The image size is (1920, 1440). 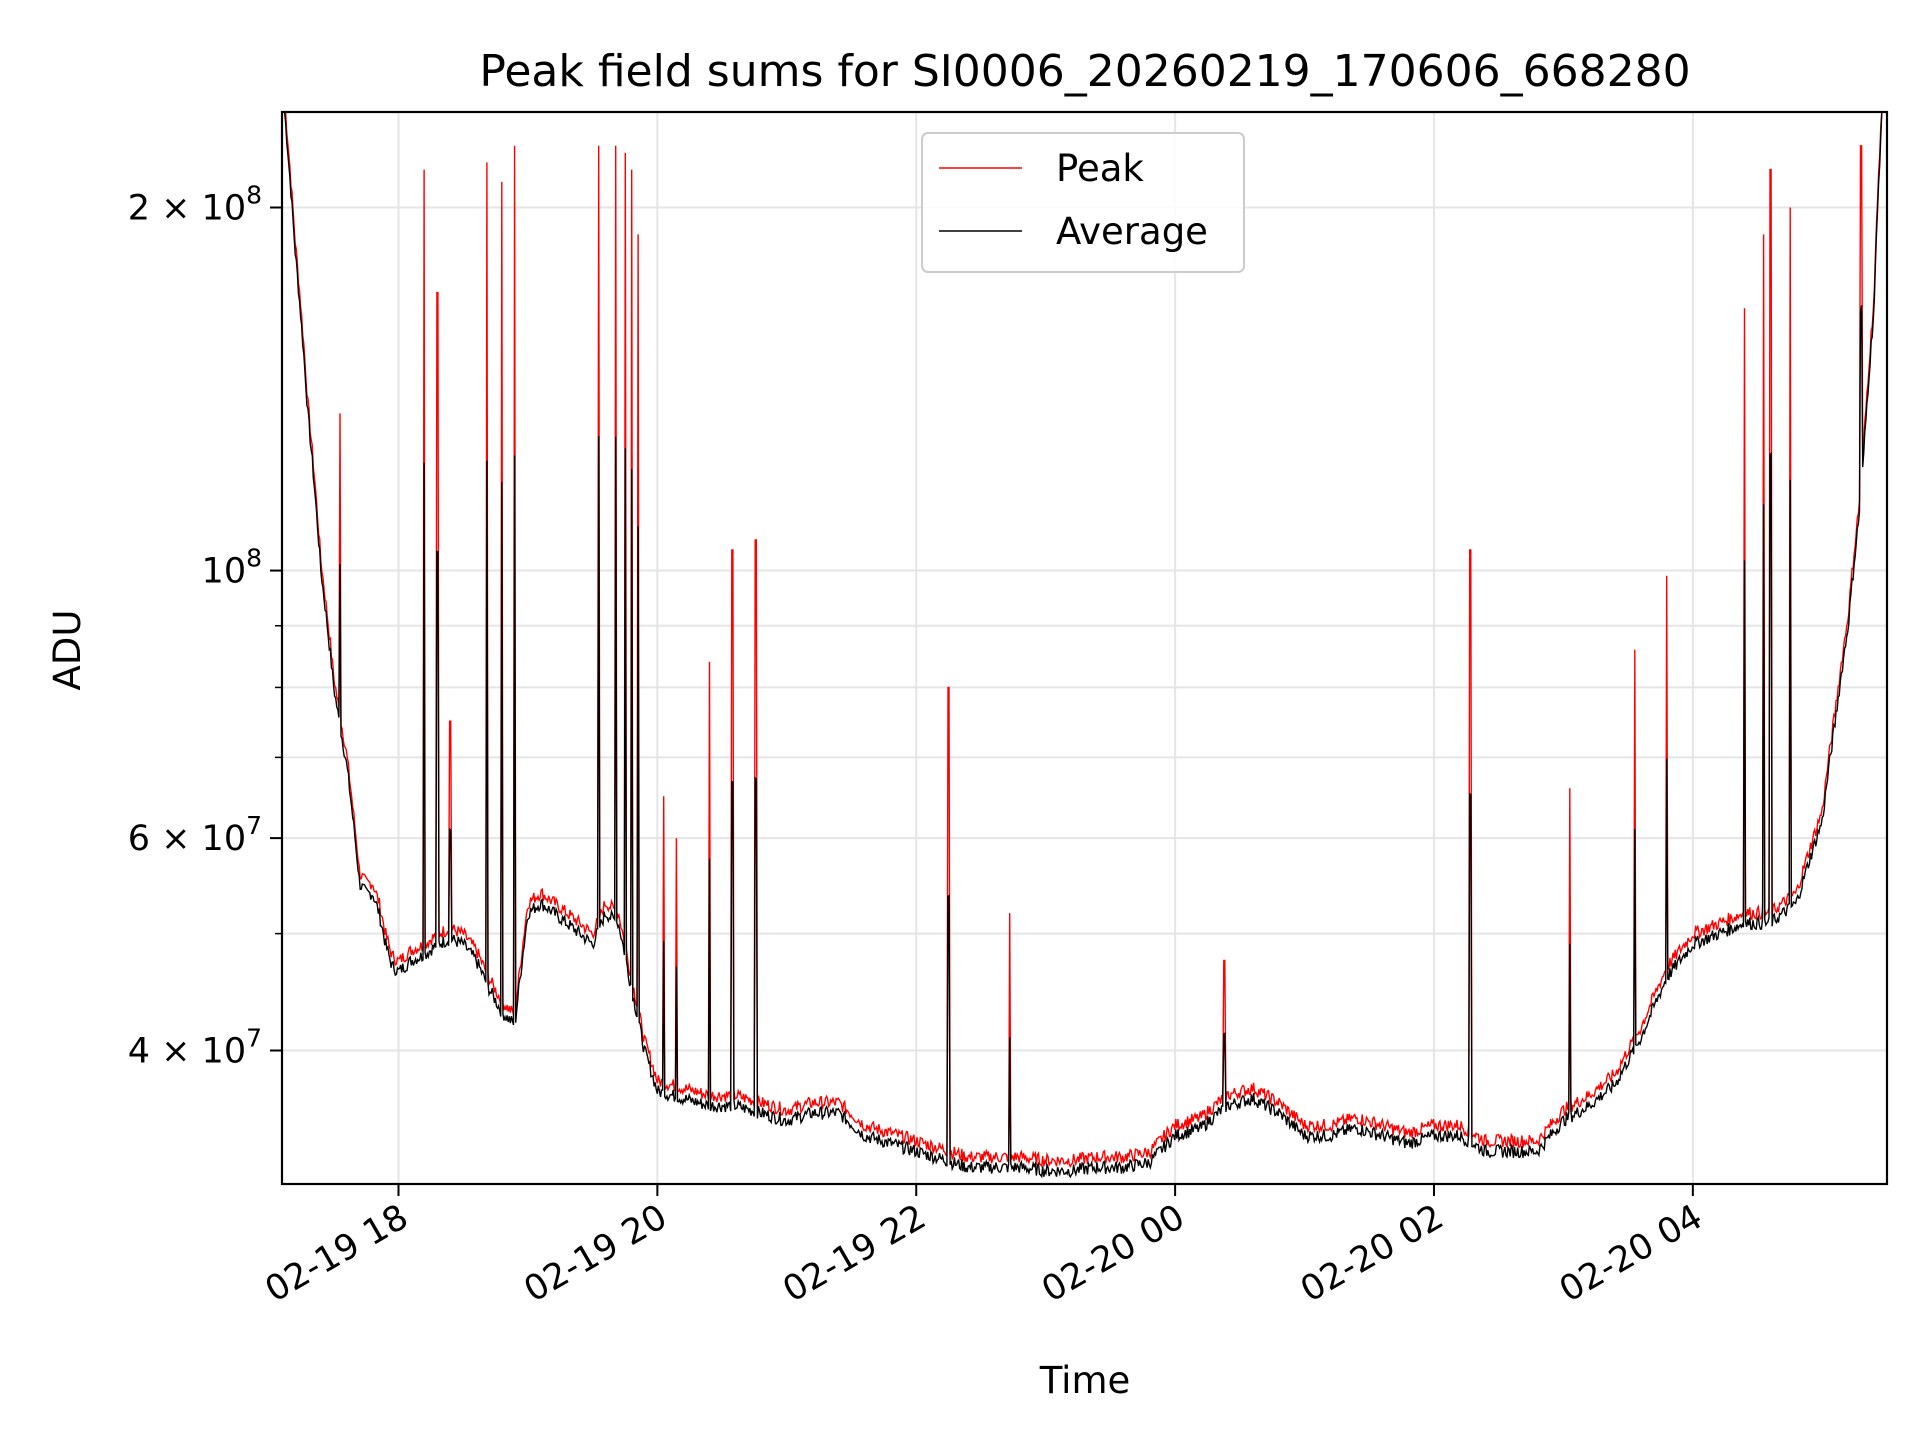 I want to click on x-tick-label: 02-19 18, so click(x=337, y=1253).